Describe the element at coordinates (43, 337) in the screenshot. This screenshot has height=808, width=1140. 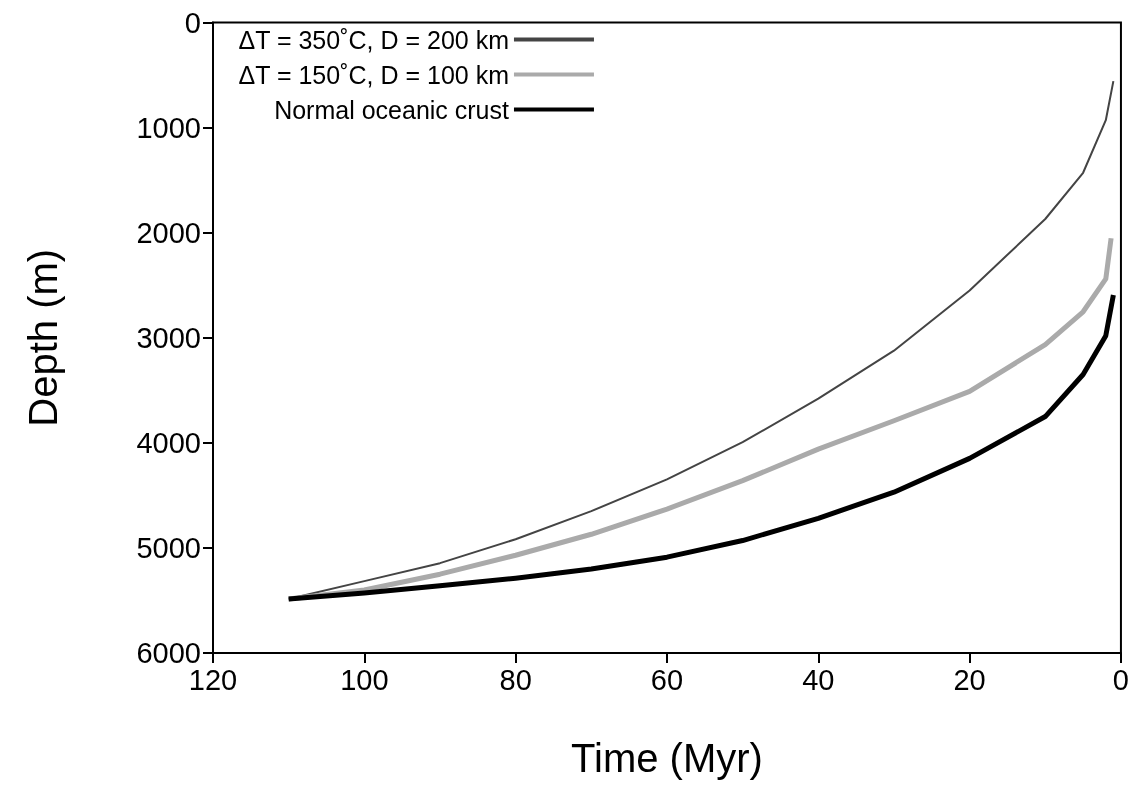
I see `y-axis-title: Depth (m)` at that location.